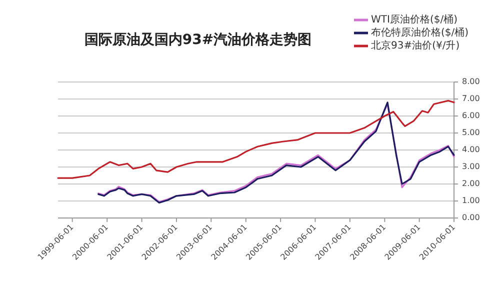 This screenshot has height=300, width=500. What do you see at coordinates (471, 81) in the screenshot?
I see `y-tick-label: 8.00` at bounding box center [471, 81].